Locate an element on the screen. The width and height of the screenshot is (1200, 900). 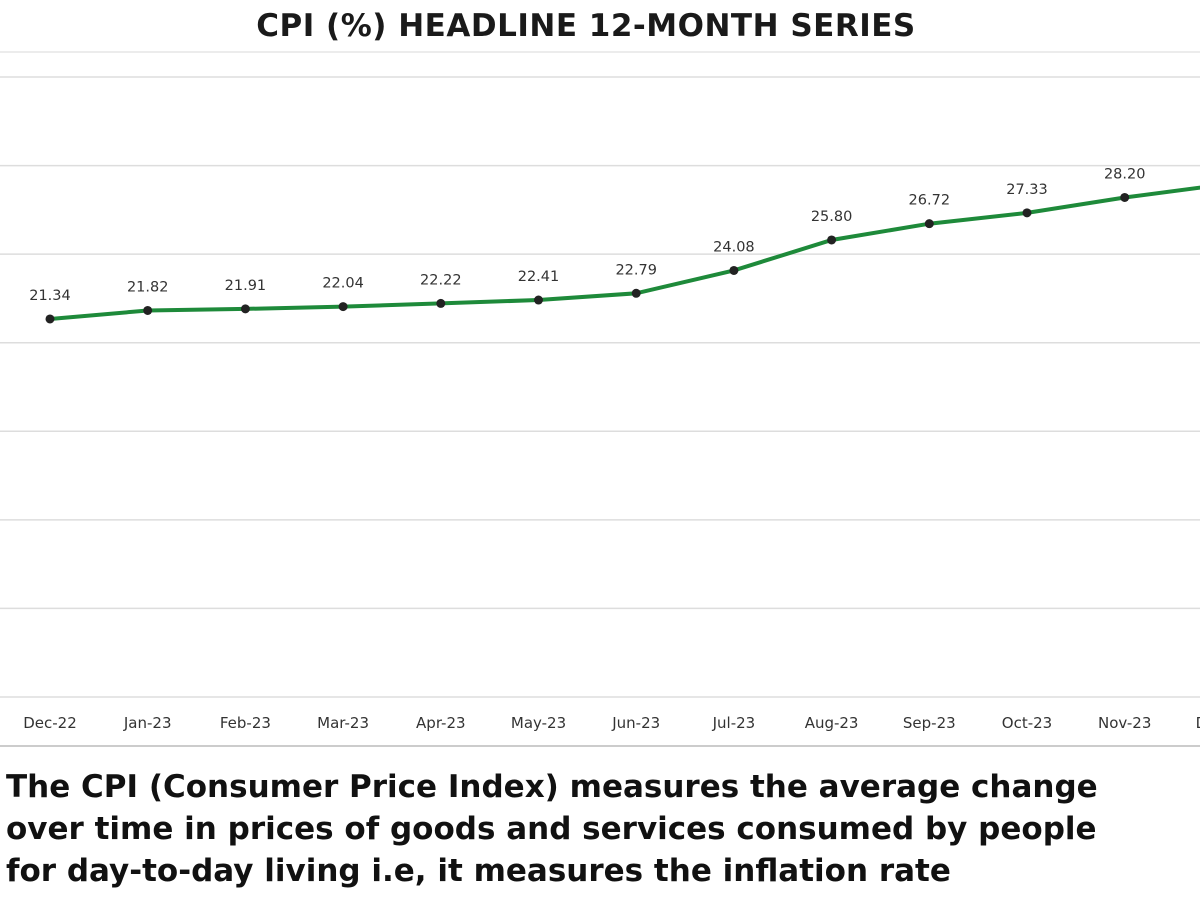
x-tick-jan-23: Jan-23 is located at coordinates (147, 723).